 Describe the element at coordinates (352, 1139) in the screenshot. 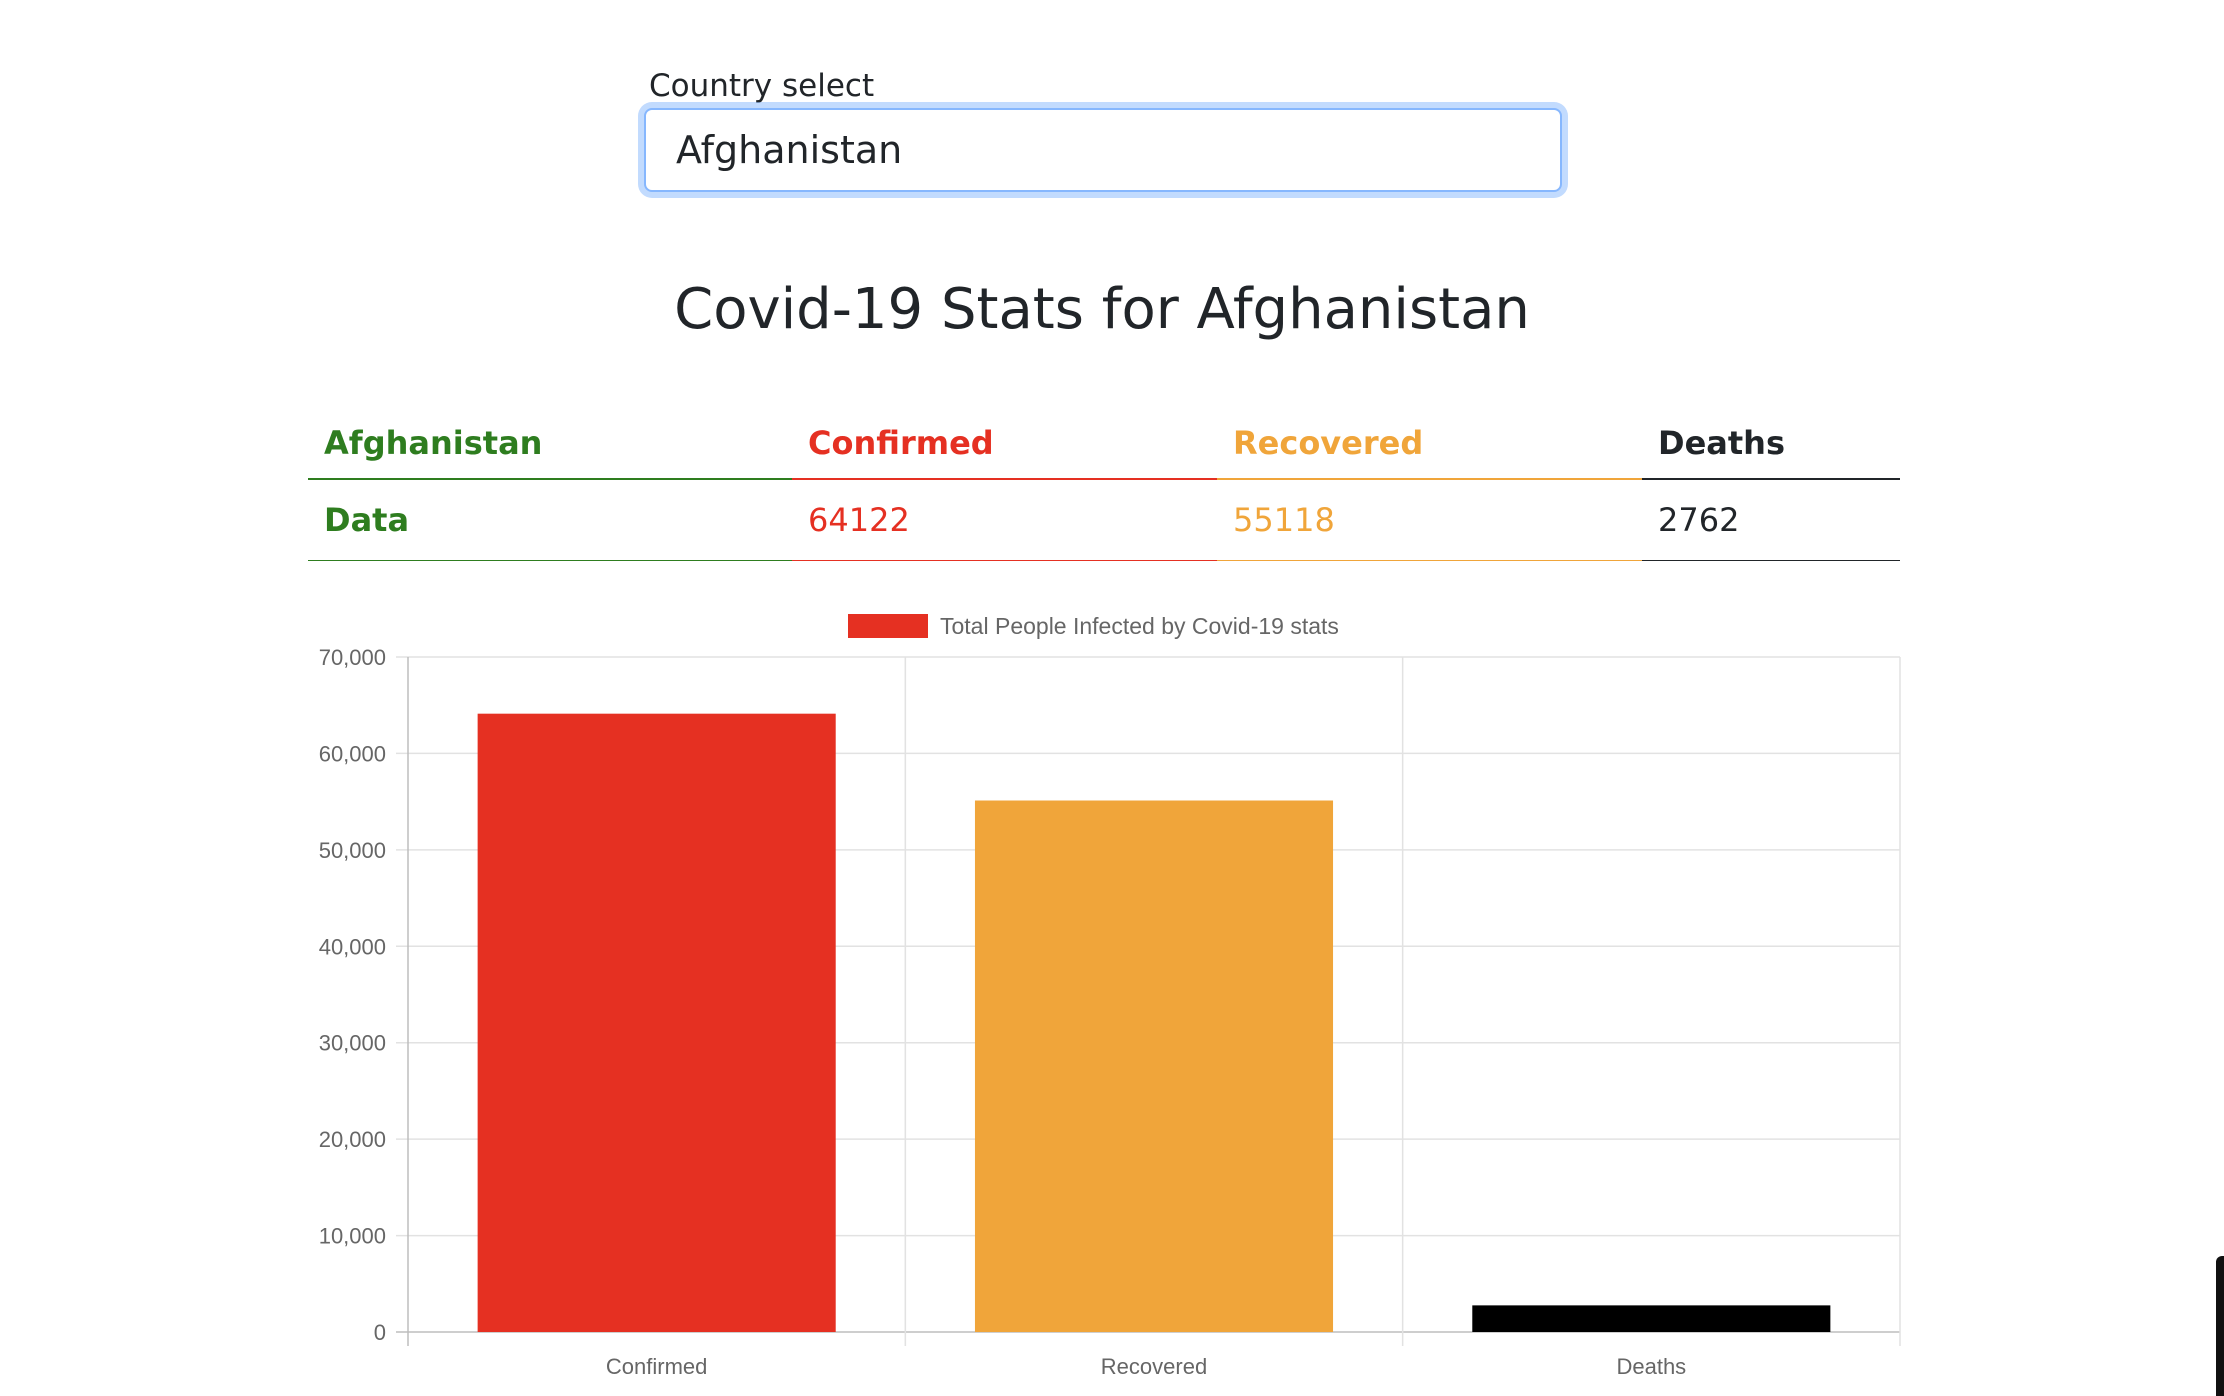

I see `y-tick-label: 20,000` at that location.